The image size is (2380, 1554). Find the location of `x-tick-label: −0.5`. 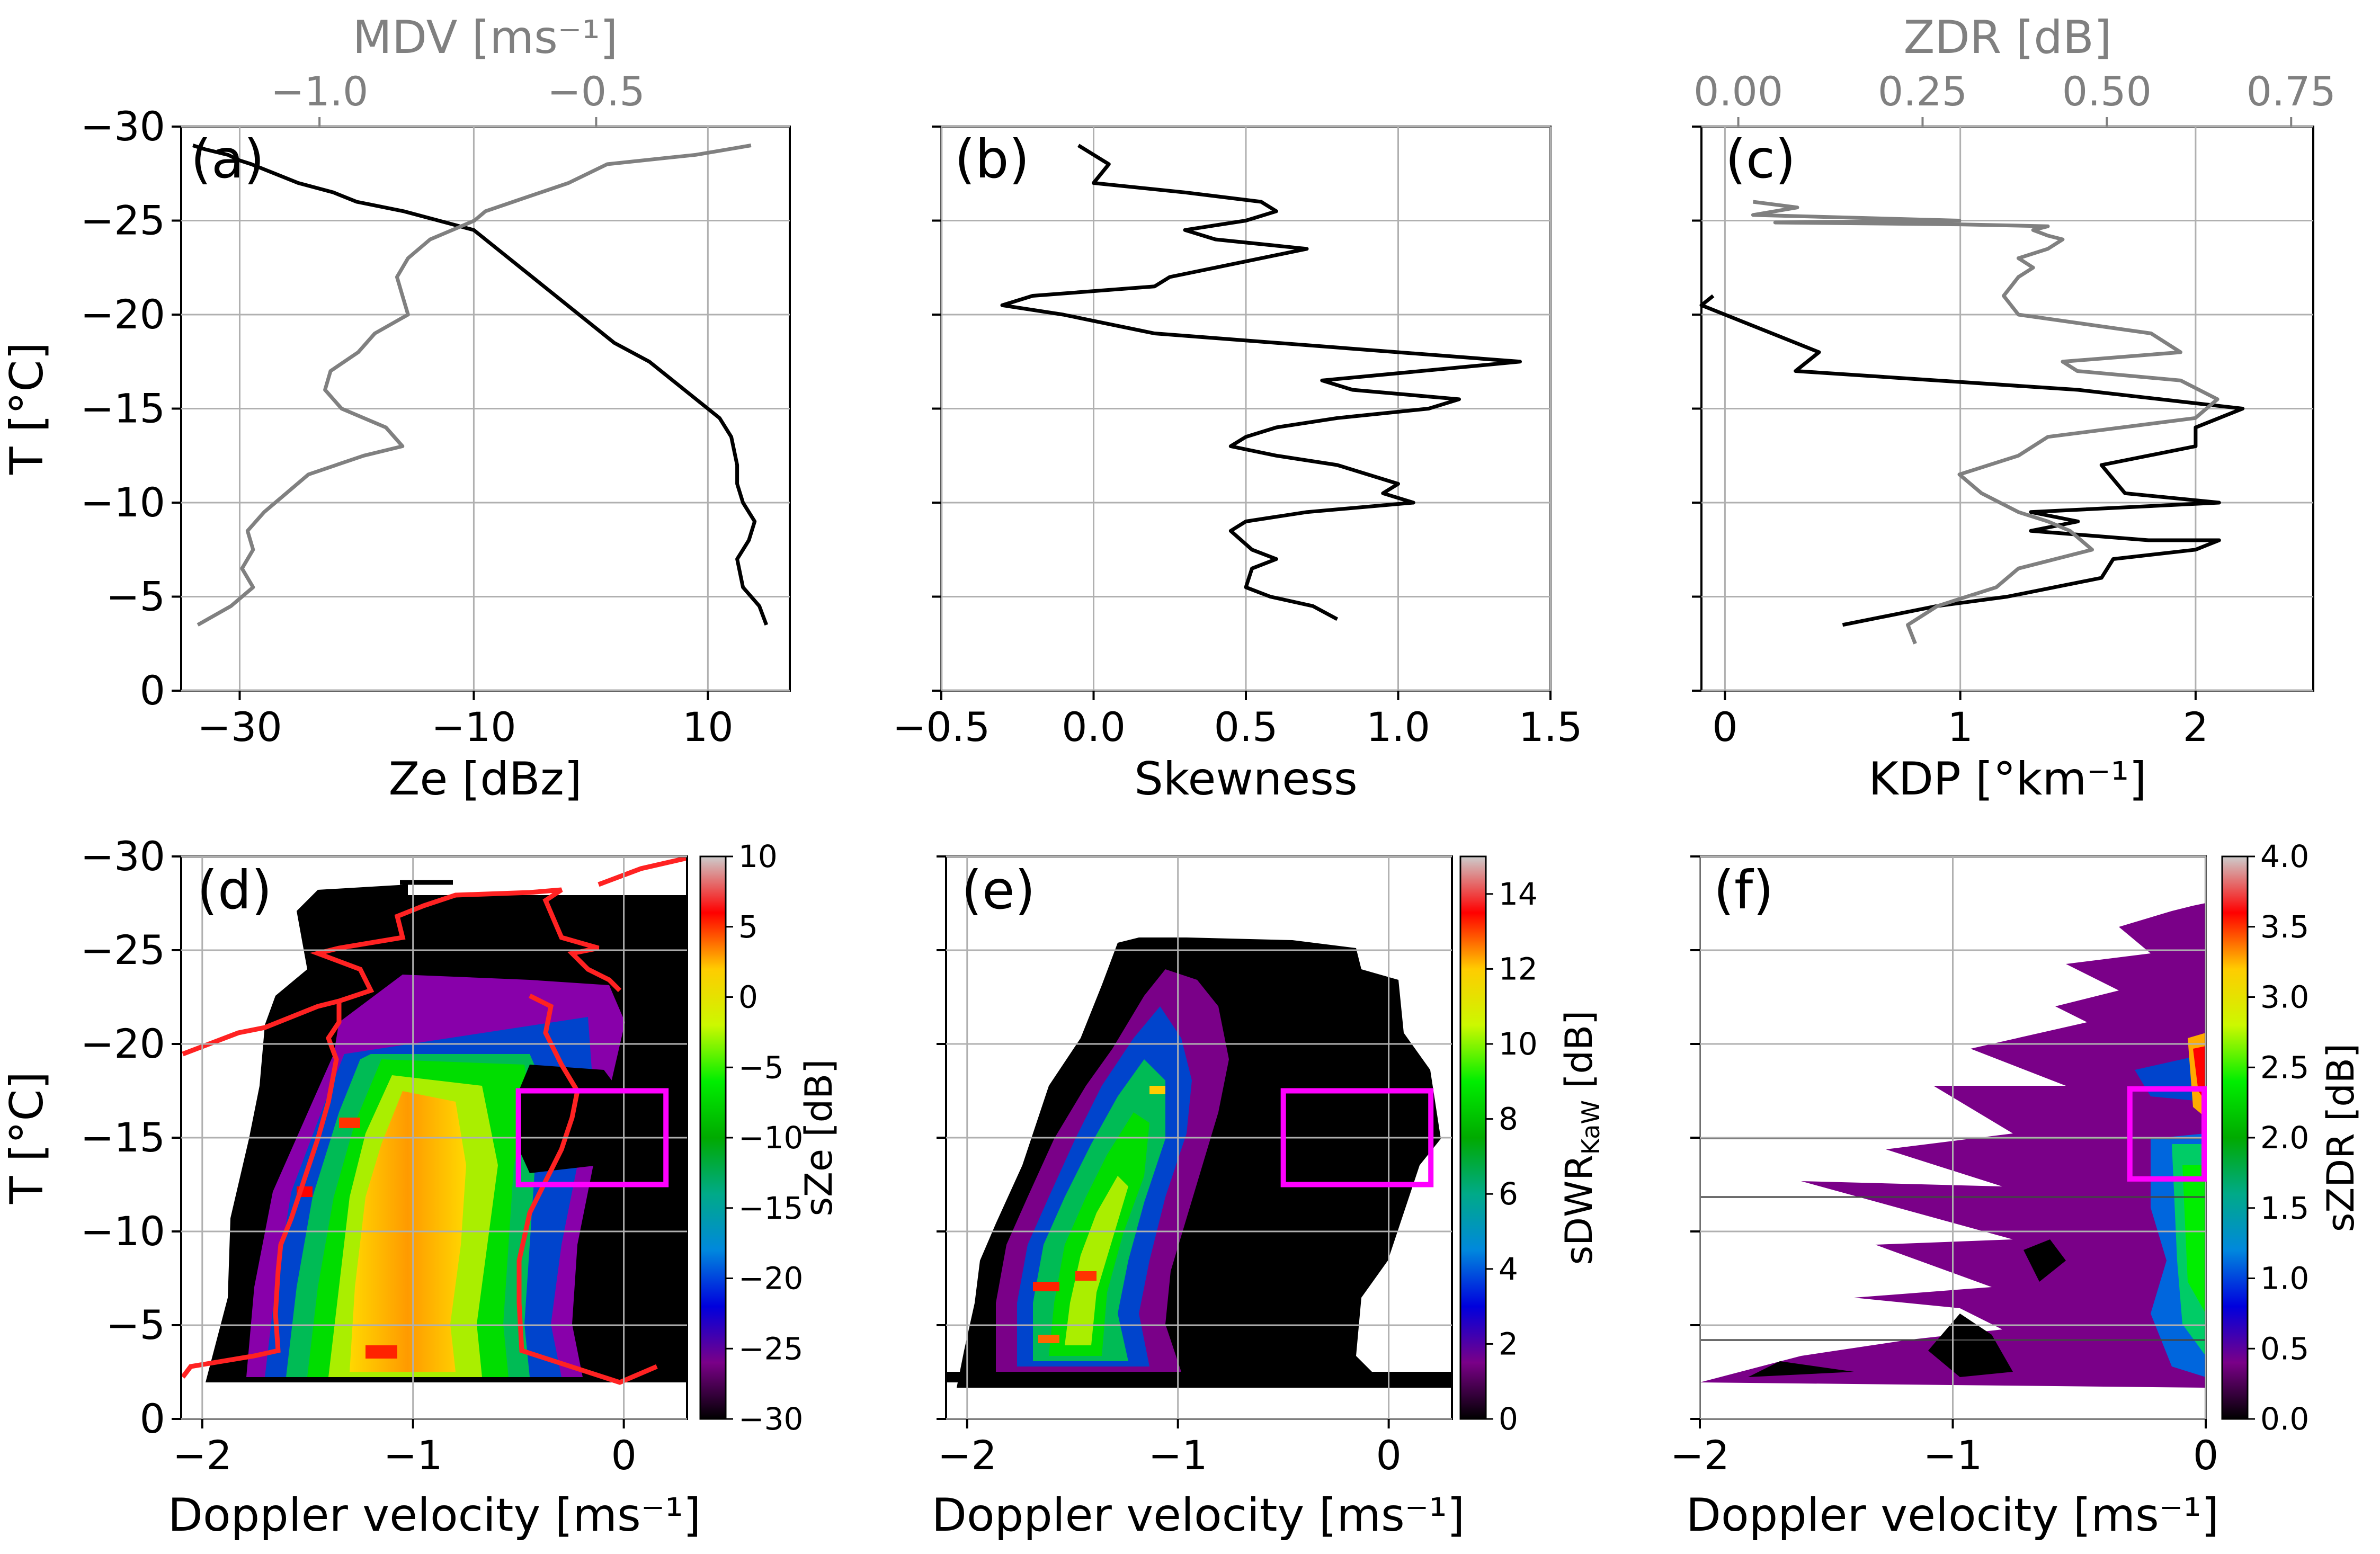

x-tick-label: −0.5 is located at coordinates (942, 727).